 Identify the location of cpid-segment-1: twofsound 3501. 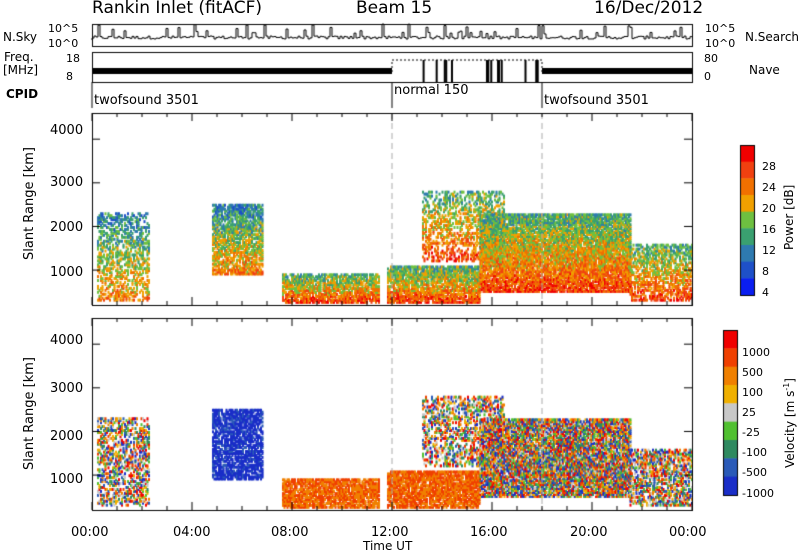
(146, 100).